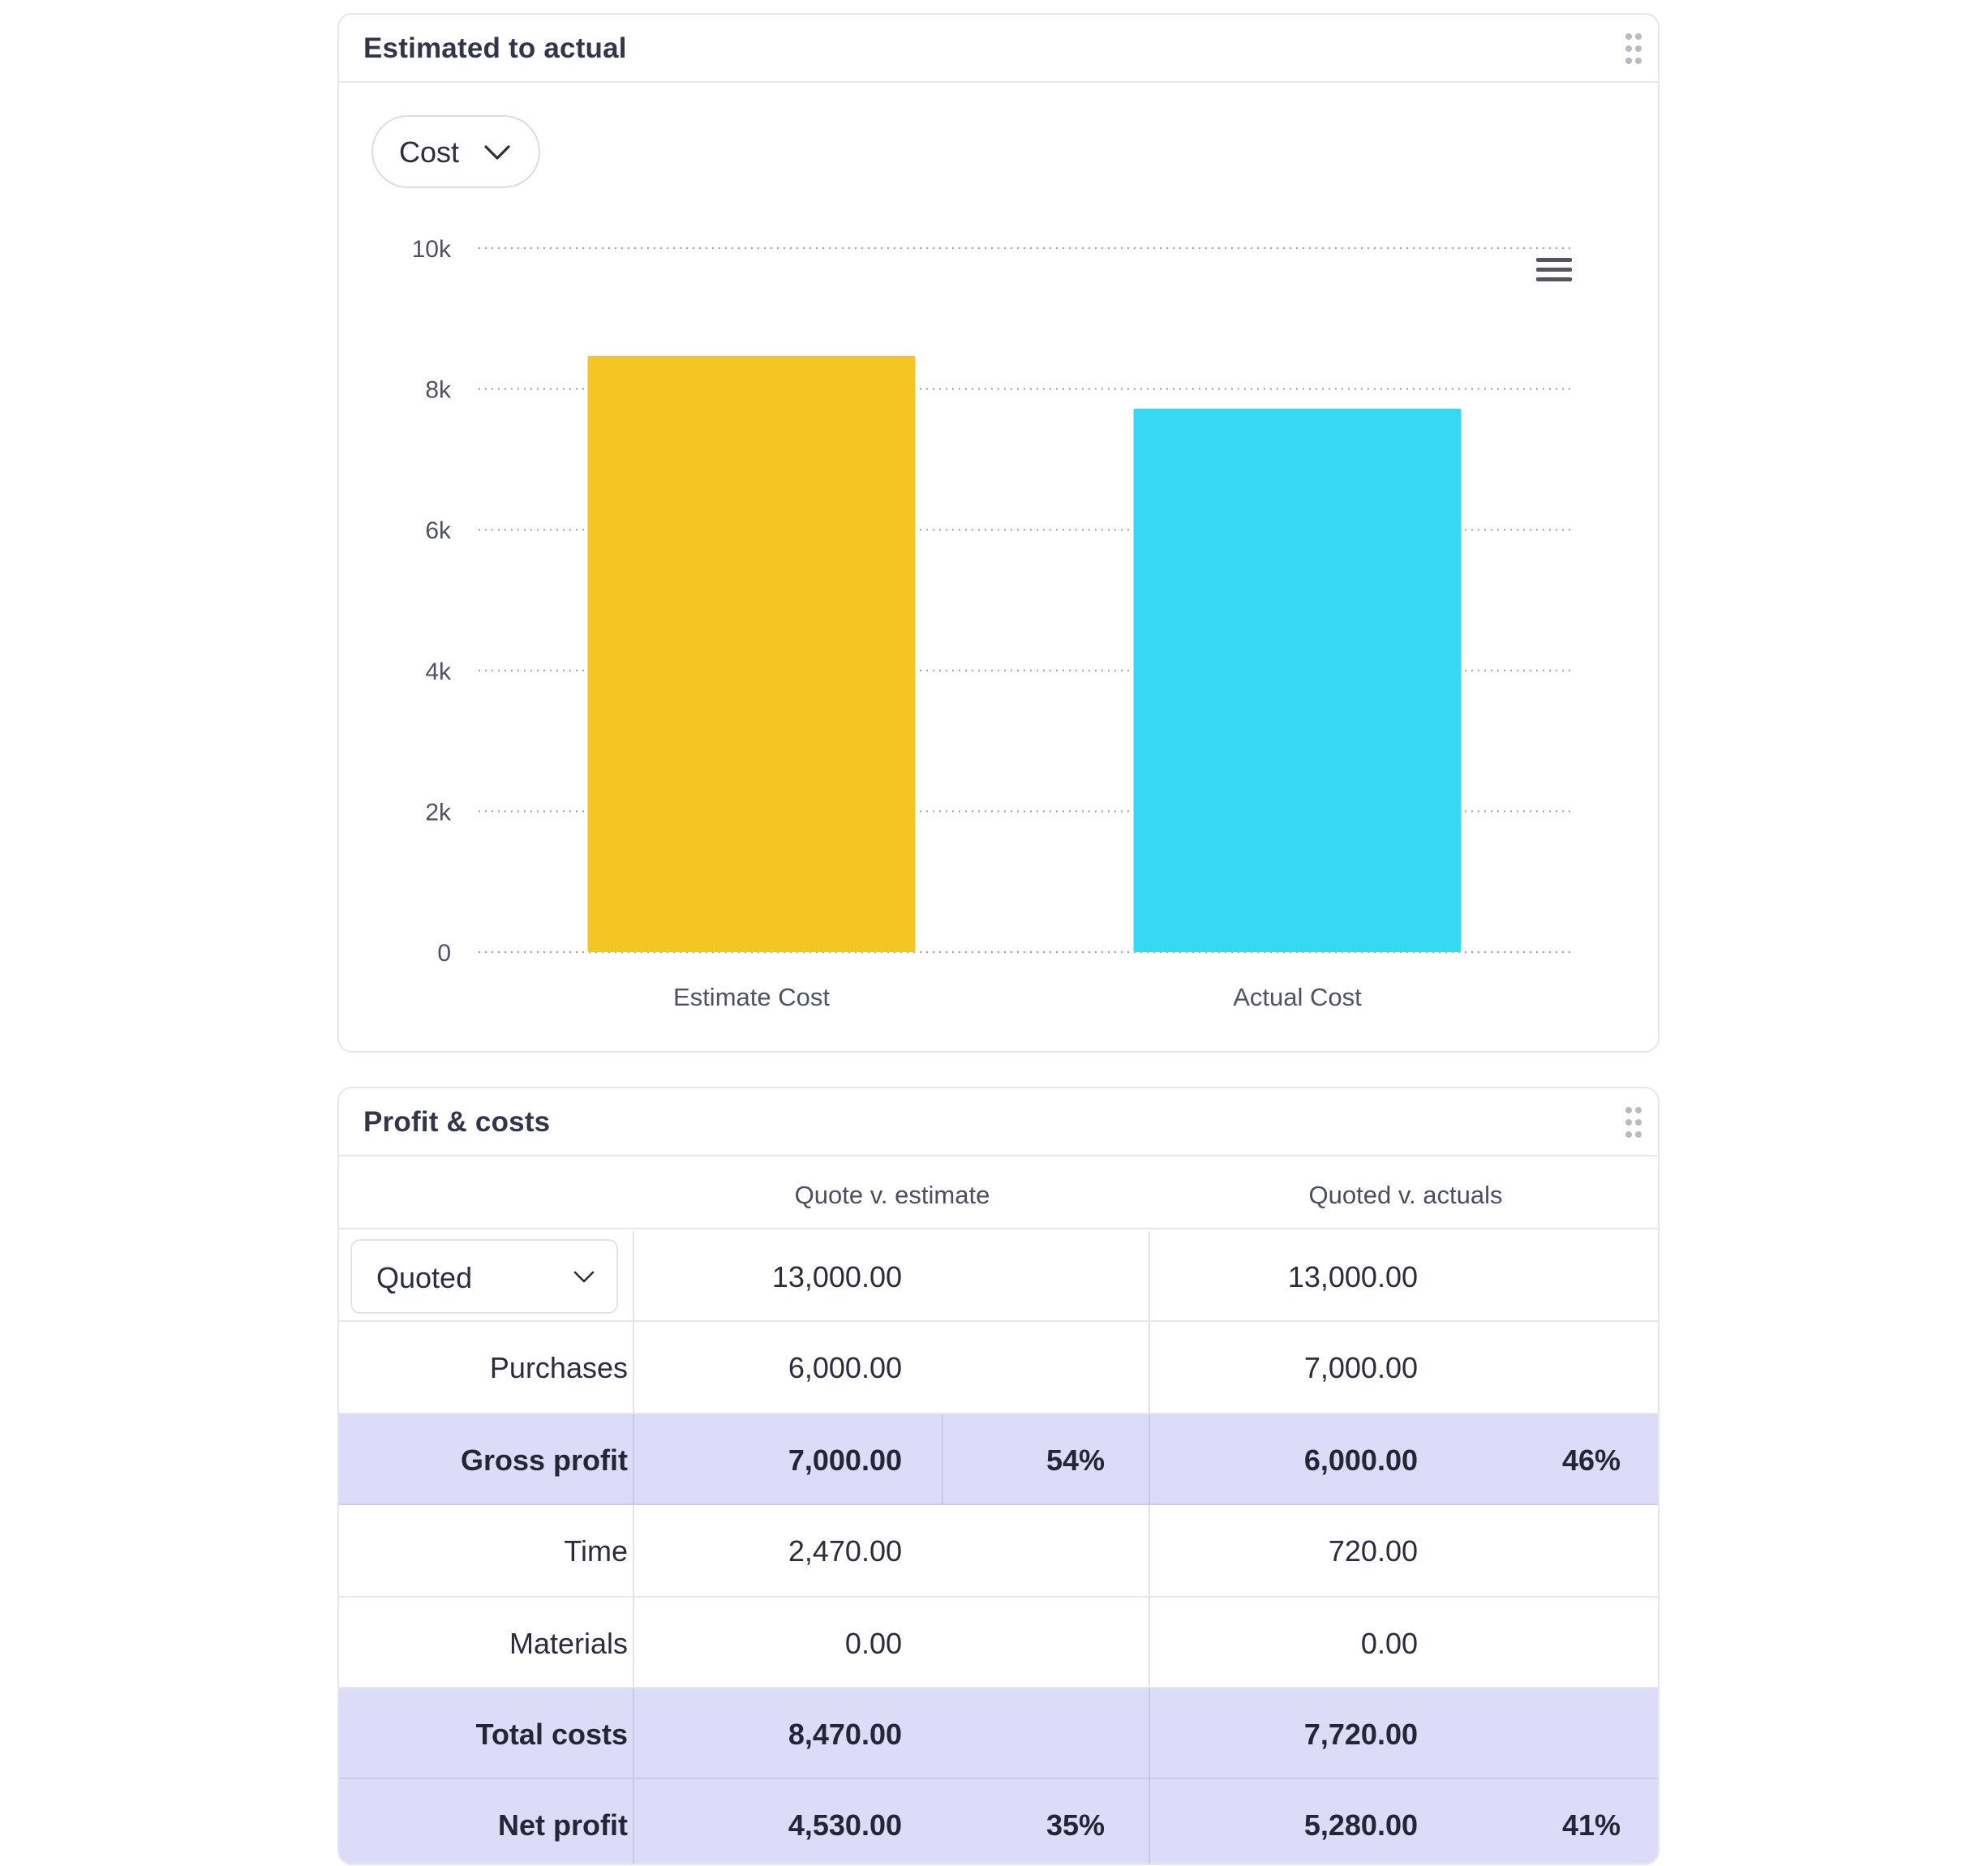 This screenshot has width=1988, height=1866. I want to click on actual-value: 13,000.00, so click(1352, 1276).